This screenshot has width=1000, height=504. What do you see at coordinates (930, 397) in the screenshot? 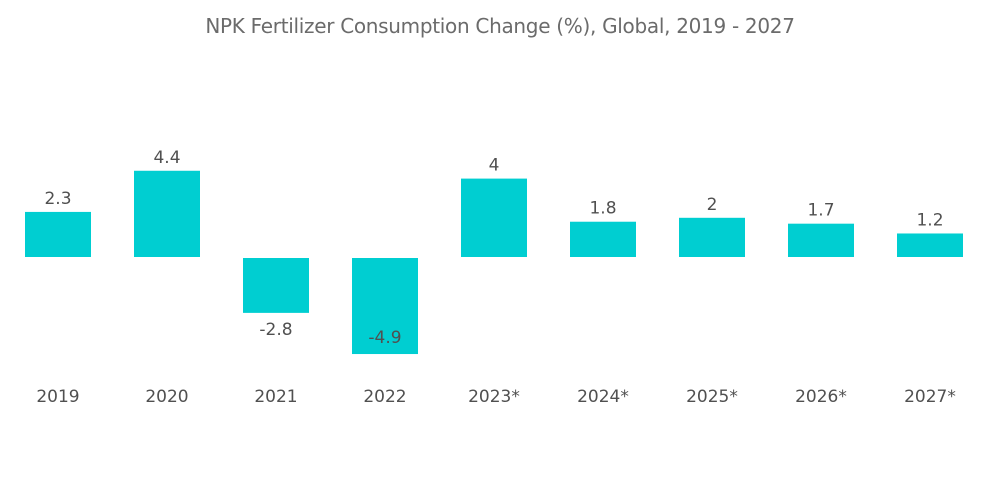
I see `x-tick-label: 2027*` at bounding box center [930, 397].